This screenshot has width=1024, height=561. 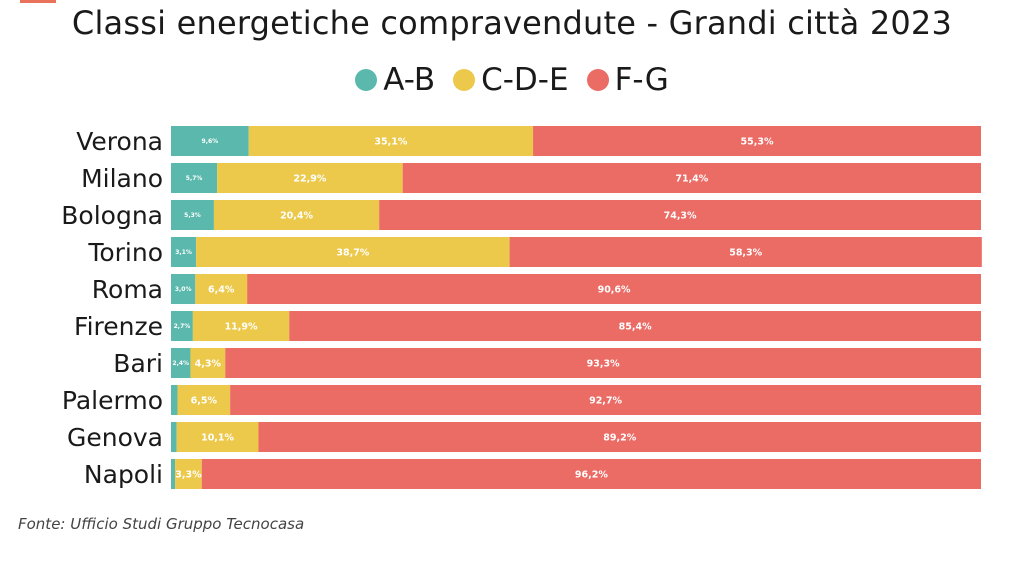 I want to click on bar-genova-a-b, so click(x=174, y=437).